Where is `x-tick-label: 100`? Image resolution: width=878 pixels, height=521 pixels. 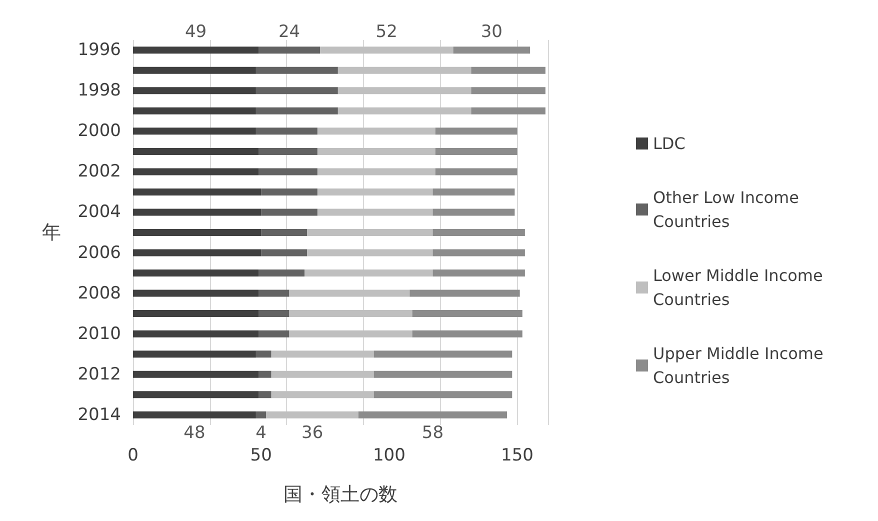
x-tick-label: 100 is located at coordinates (389, 456).